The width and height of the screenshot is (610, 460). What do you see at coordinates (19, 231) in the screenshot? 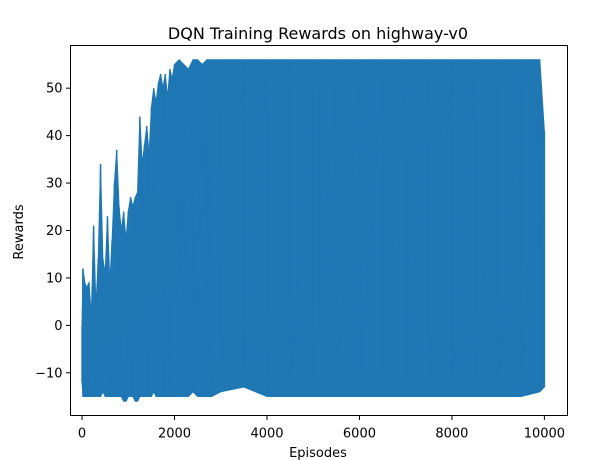
I see `y-axis-title: Rewards` at bounding box center [19, 231].